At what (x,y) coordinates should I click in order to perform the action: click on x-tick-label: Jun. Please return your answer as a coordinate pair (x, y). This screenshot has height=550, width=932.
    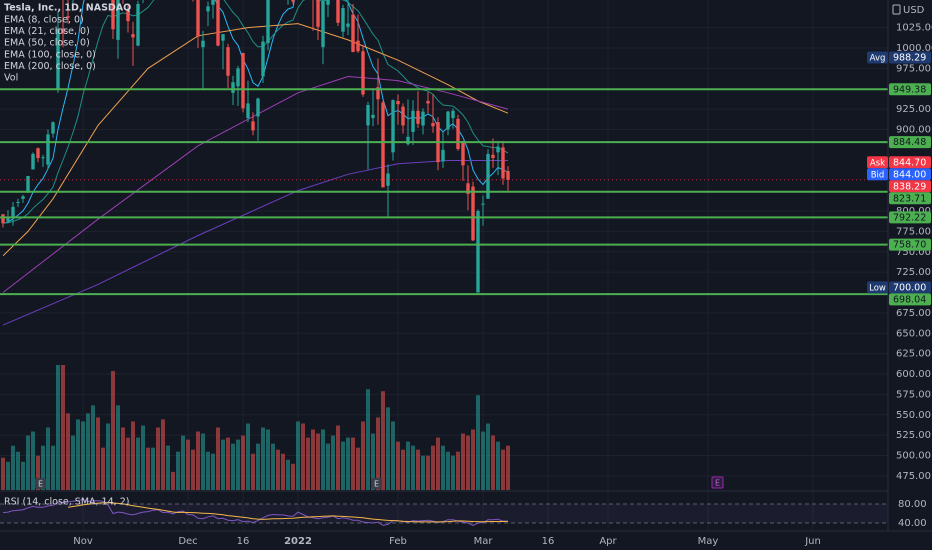
    Looking at the image, I should click on (812, 541).